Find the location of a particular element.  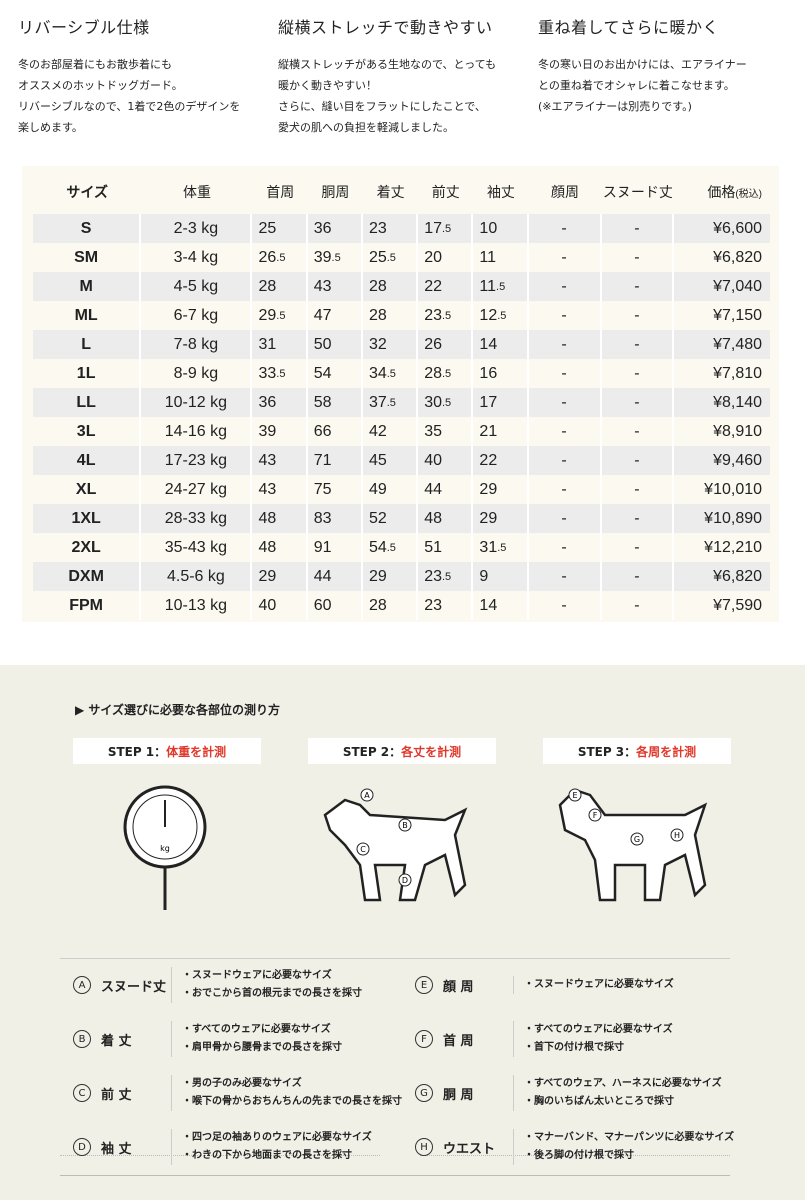

svg-text: A is located at coordinates (367, 795).